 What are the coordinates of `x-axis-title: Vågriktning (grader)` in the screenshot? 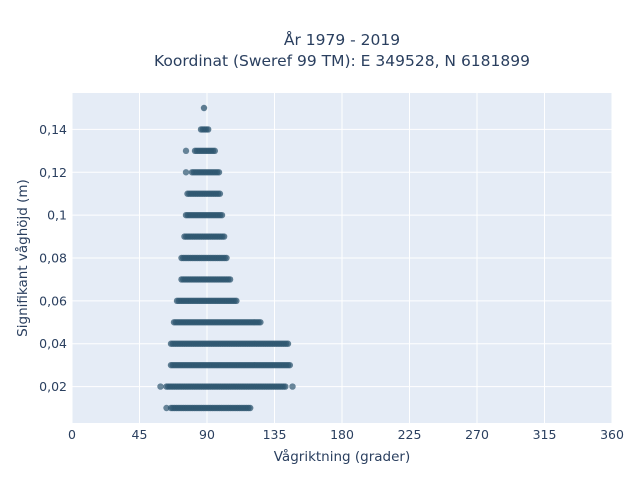 It's located at (342, 456).